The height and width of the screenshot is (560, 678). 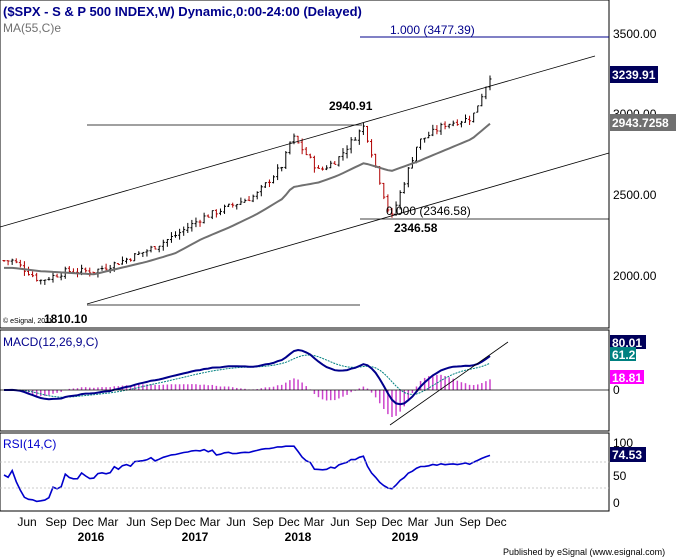 I want to click on rsi-line, so click(x=247, y=474).